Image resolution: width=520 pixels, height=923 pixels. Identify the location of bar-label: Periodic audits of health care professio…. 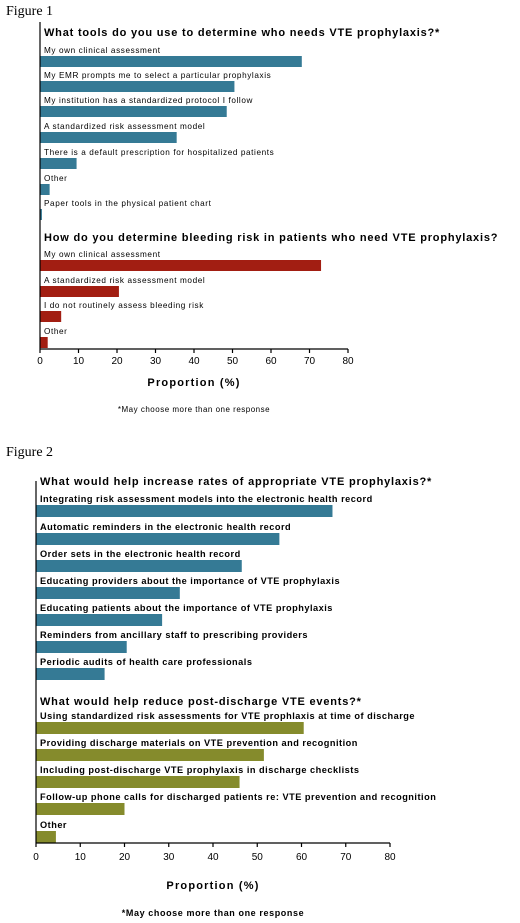
(146, 662).